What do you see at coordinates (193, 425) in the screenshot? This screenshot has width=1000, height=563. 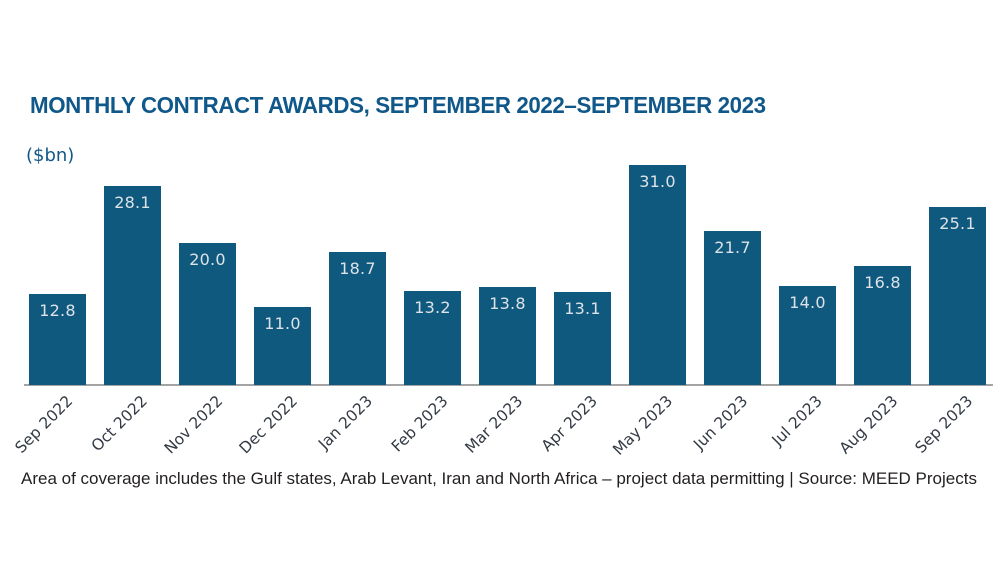 I see `x-tick-label: Nov 2022` at bounding box center [193, 425].